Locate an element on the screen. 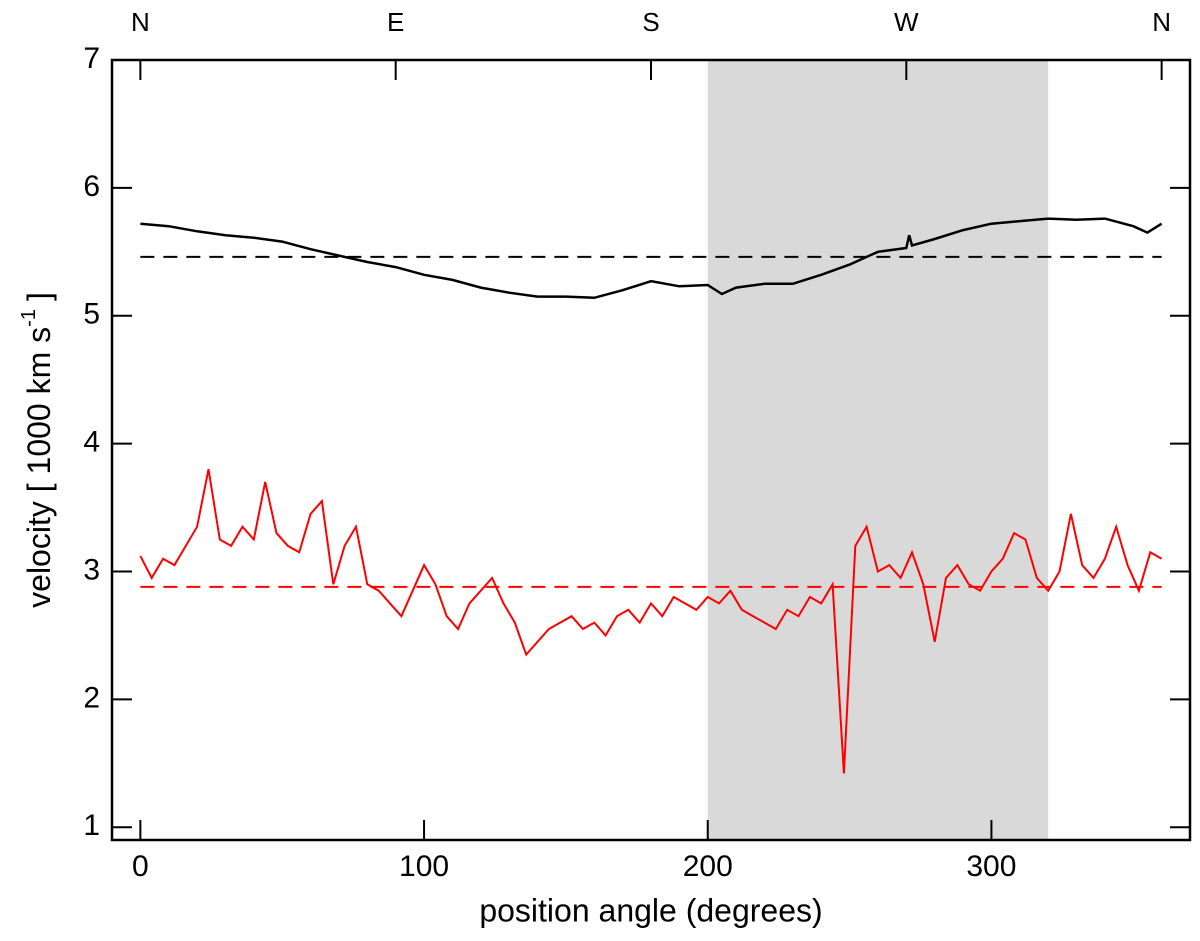  x-tick-label: 100 is located at coordinates (424, 866).